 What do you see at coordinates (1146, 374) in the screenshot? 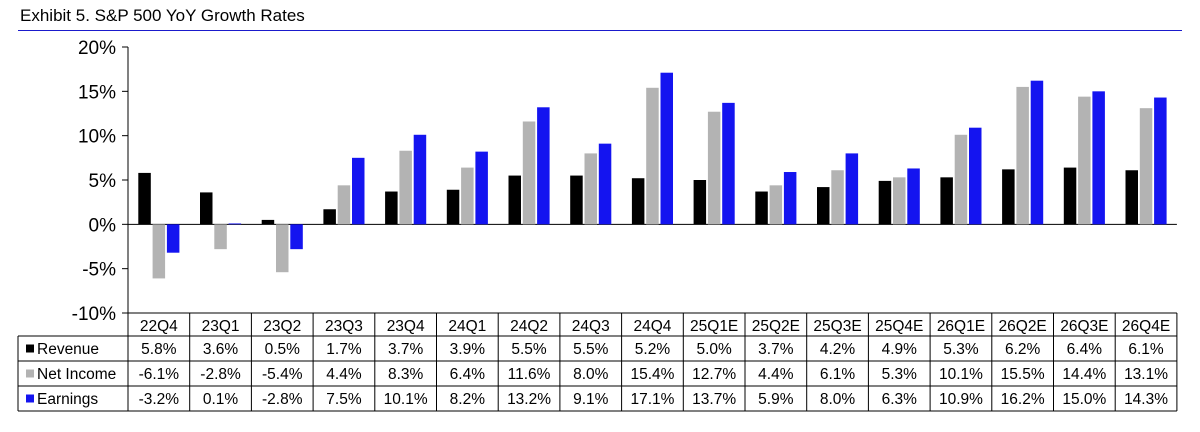
I see `data-label: 13.1%` at bounding box center [1146, 374].